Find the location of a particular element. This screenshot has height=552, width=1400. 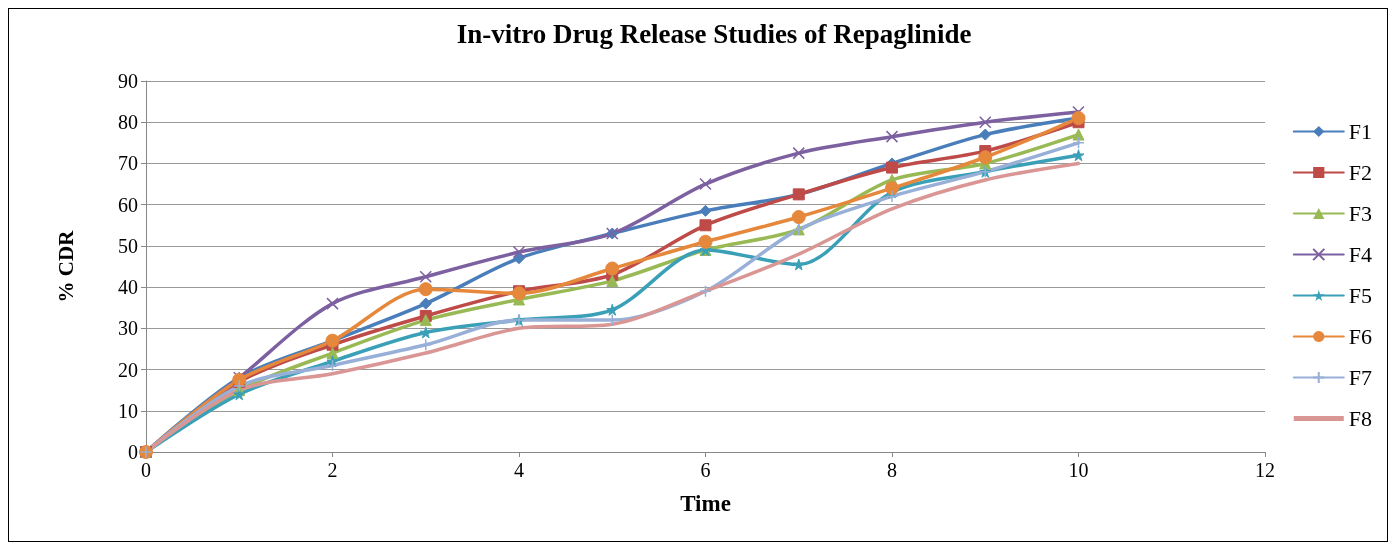

y-tick-label: 70 is located at coordinates (128, 163).